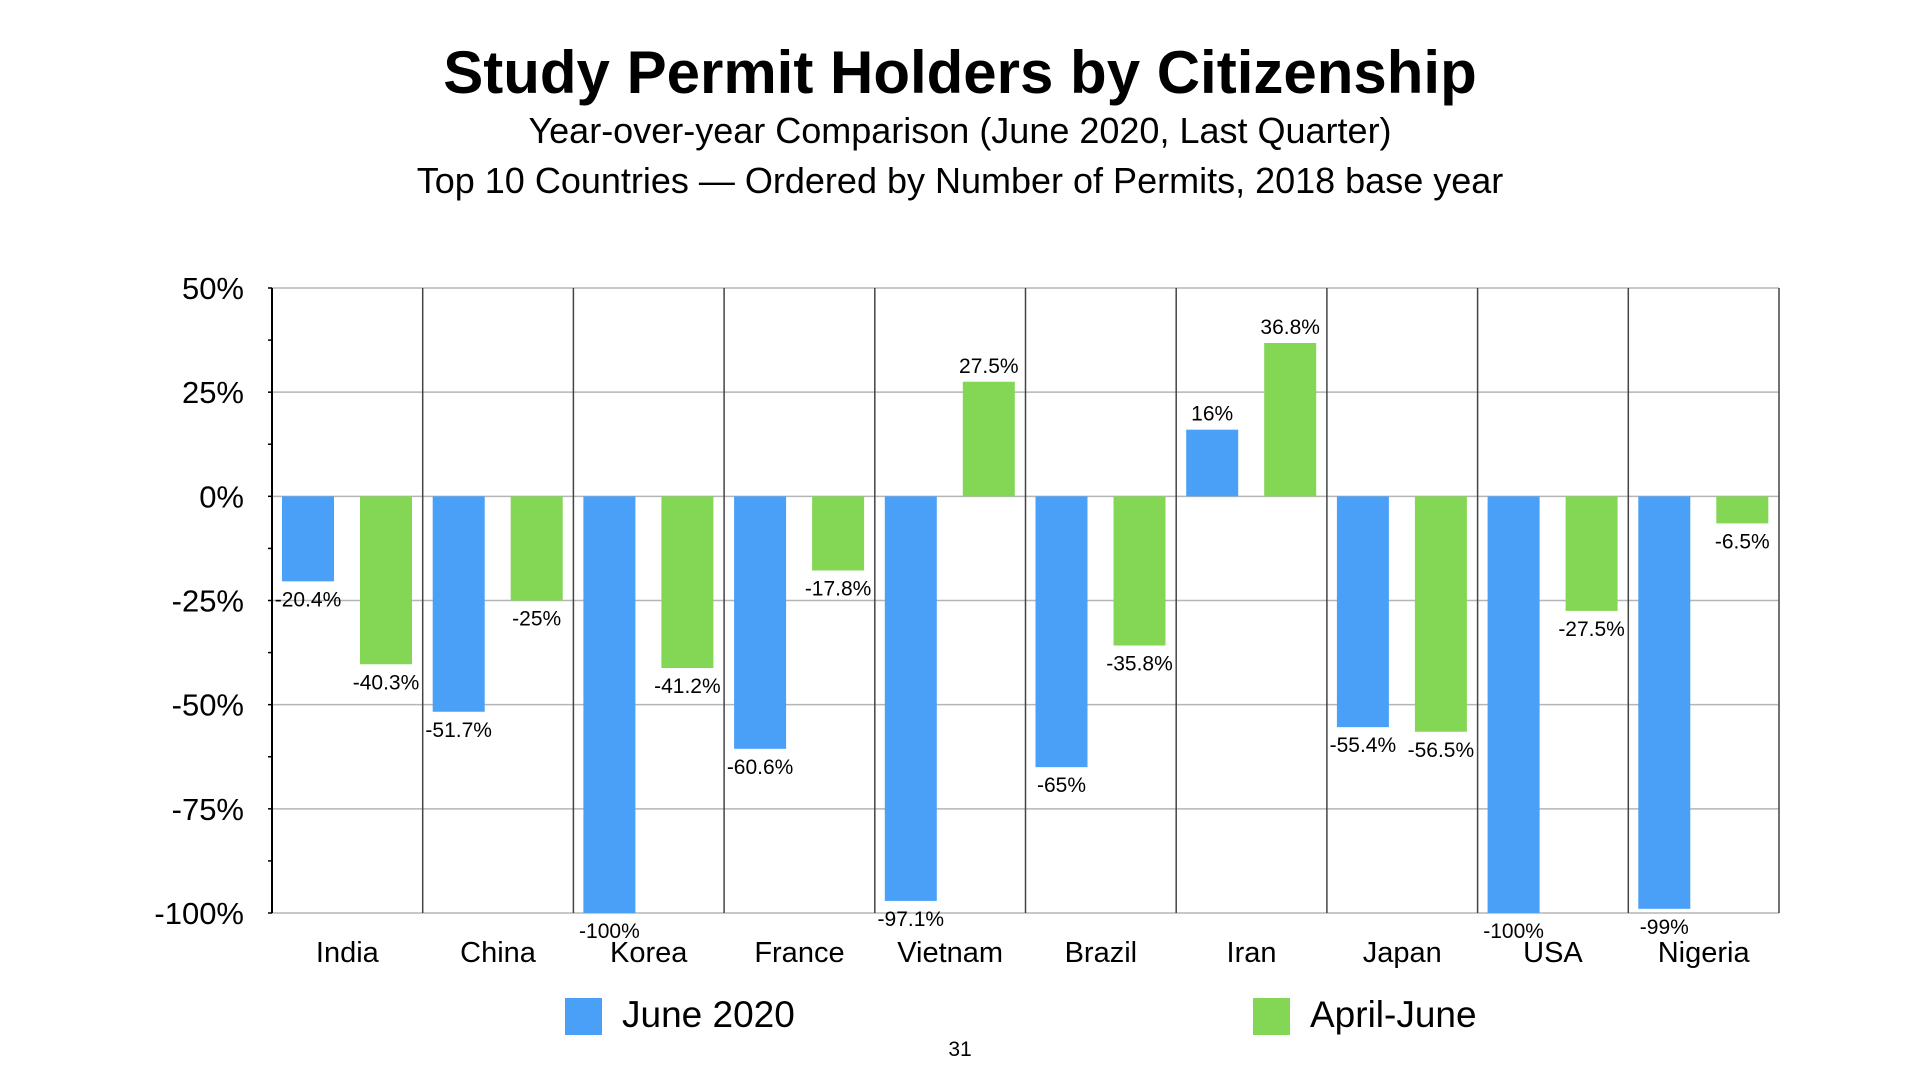 The width and height of the screenshot is (1920, 1080). What do you see at coordinates (1591, 629) in the screenshot?
I see `data-label: -27.5%` at bounding box center [1591, 629].